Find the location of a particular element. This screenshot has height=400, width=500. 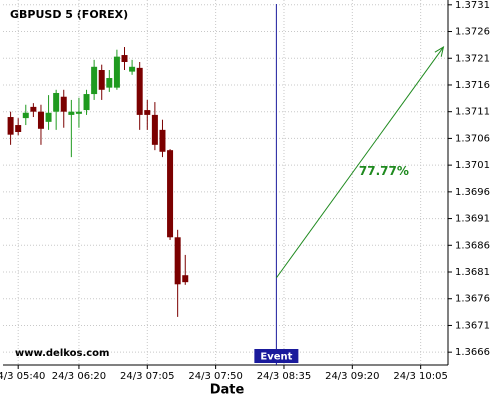

x-tick-label: 24/3 08:35 is located at coordinates (284, 376).